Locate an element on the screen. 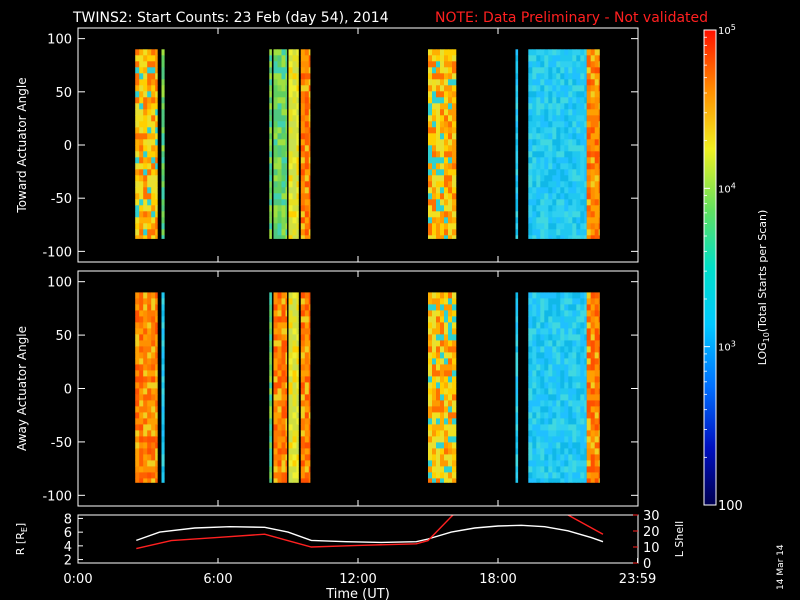 This screenshot has height=600, width=800. right-axis-label: L Shell is located at coordinates (679, 539).